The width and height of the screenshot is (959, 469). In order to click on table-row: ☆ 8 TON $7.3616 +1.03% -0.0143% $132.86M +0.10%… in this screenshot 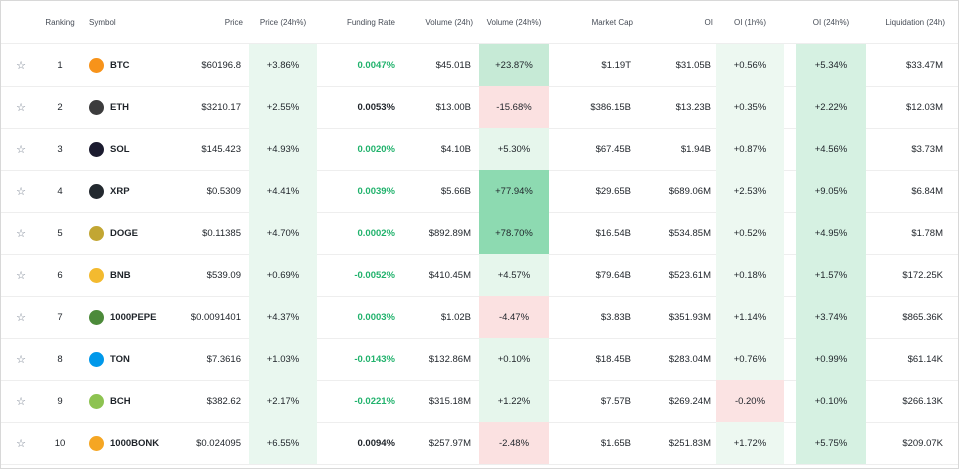, I will do `click(479, 359)`.